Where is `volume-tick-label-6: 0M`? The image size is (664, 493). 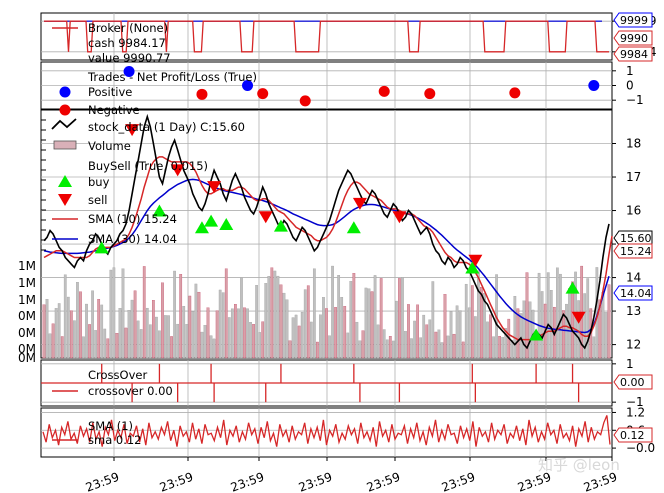
volume-tick-label-6: 0M is located at coordinates (27, 358).